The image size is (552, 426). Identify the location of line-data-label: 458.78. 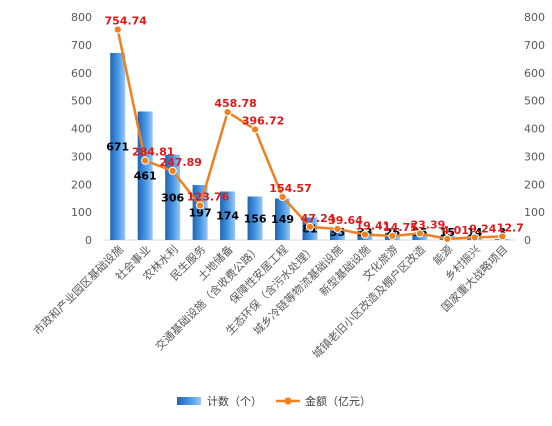
(235, 103).